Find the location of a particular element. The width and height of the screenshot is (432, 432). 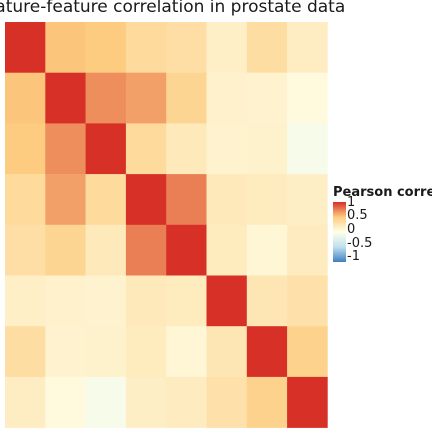

legend-tick-0.5: 0.5 is located at coordinates (357, 215).